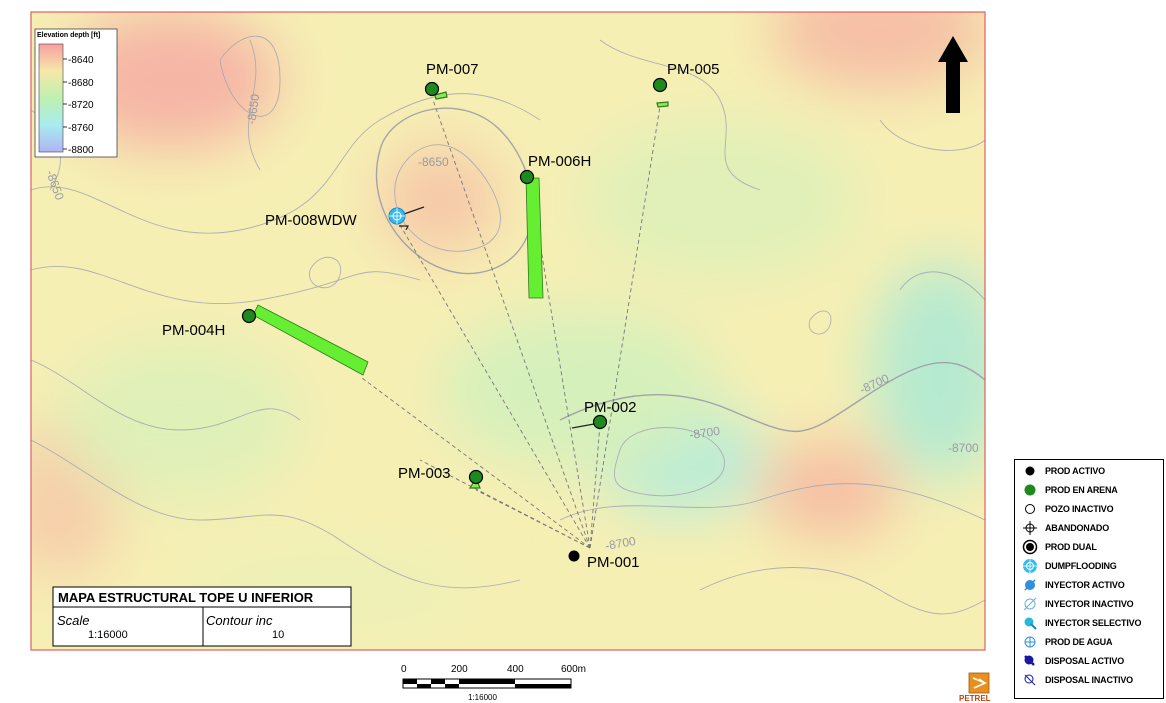  What do you see at coordinates (953, 74) in the screenshot?
I see `north-arrow-icon` at bounding box center [953, 74].